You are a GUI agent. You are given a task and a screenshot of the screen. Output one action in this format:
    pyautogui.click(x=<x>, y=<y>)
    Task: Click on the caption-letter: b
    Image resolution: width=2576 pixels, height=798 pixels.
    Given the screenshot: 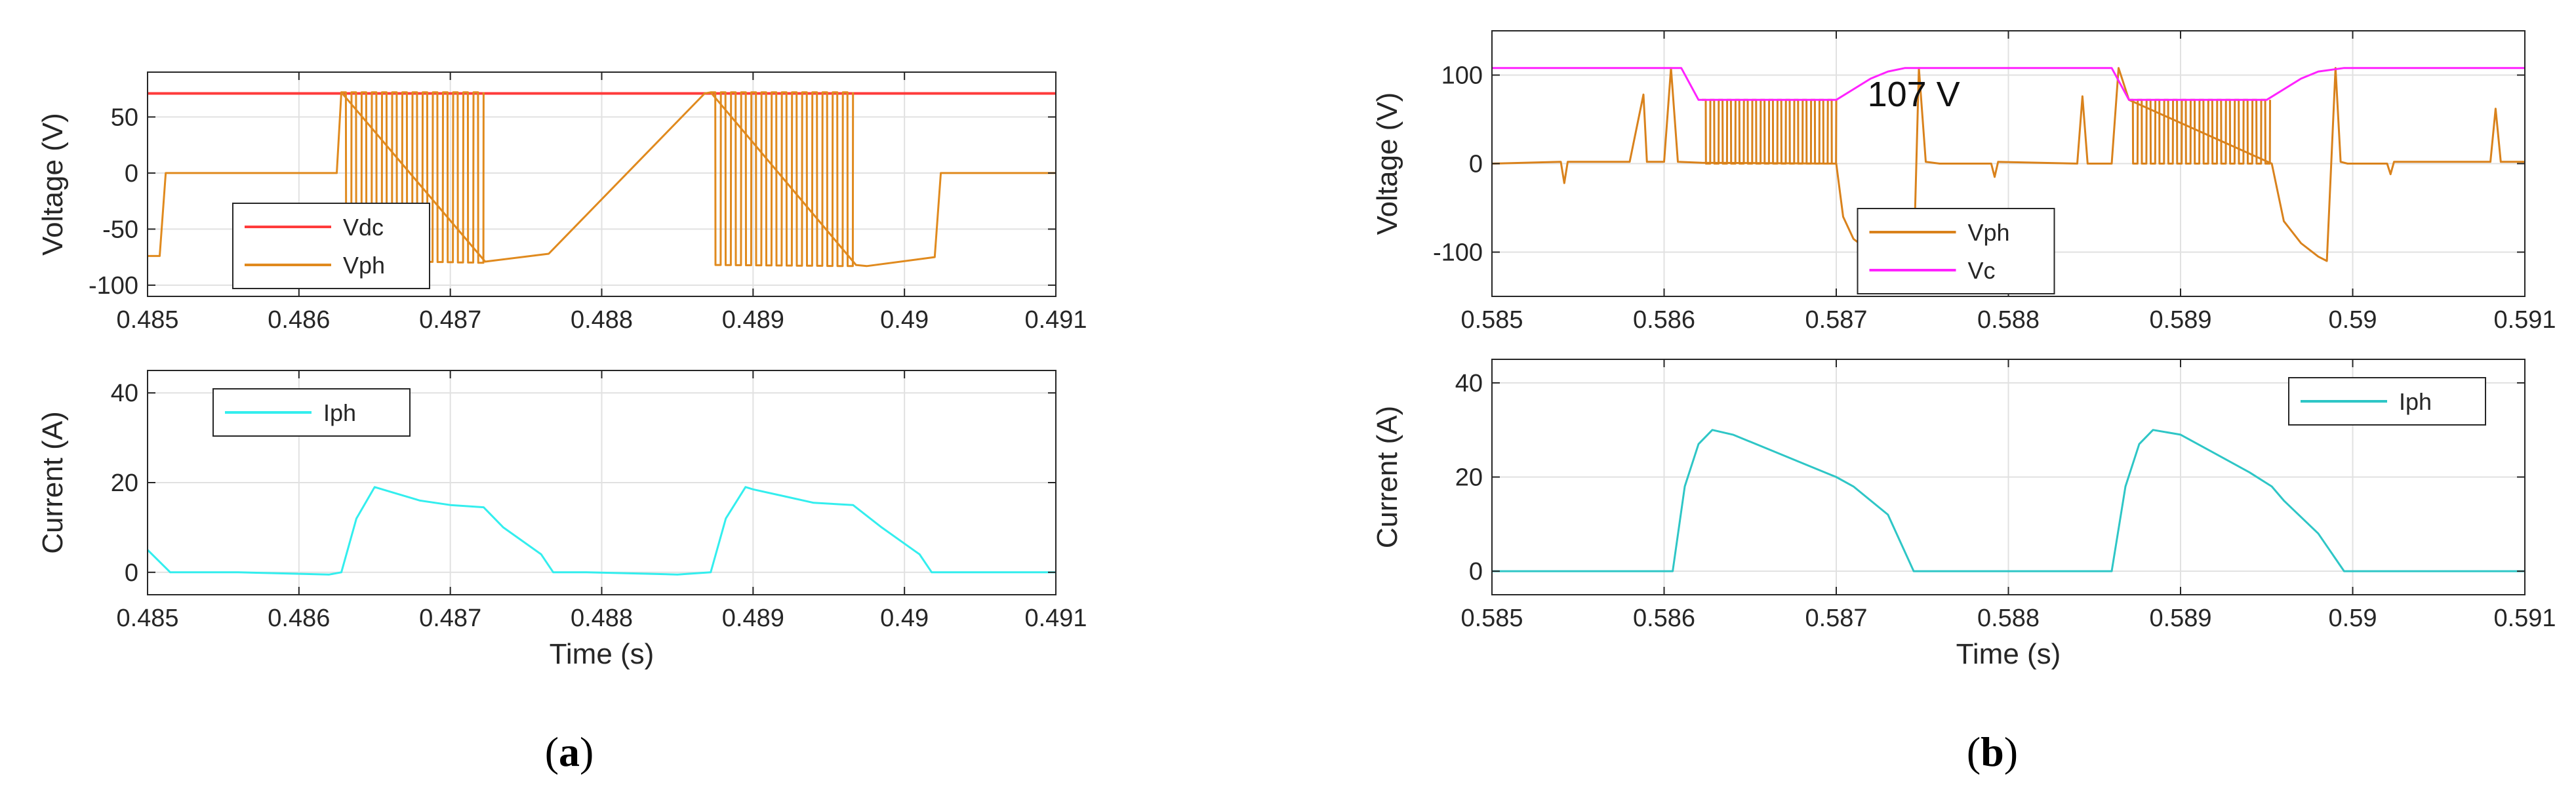 What is the action you would take?
    pyautogui.click(x=1992, y=752)
    